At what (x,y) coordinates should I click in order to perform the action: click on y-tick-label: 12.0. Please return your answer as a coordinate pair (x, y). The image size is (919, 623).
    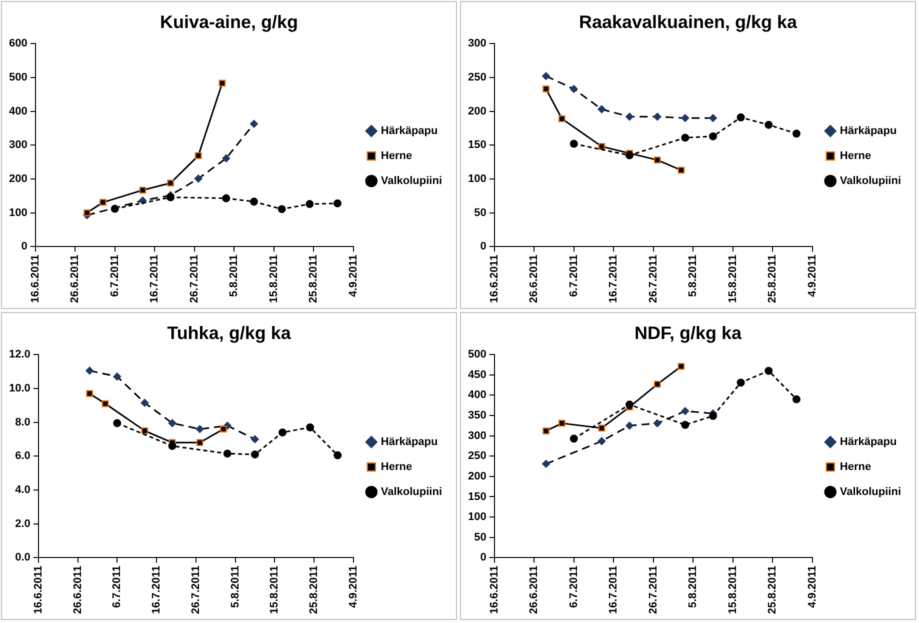
    Looking at the image, I should click on (19, 354).